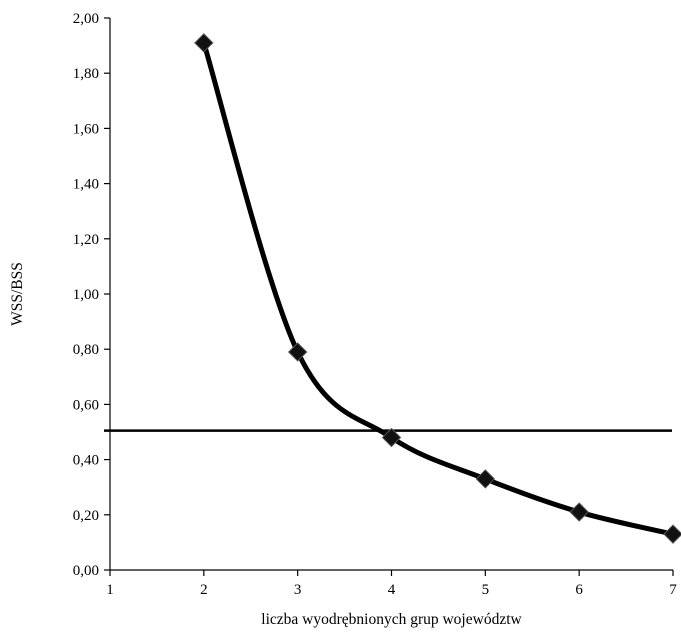 The image size is (681, 635). I want to click on y-tick-label: 1,20, so click(86, 240).